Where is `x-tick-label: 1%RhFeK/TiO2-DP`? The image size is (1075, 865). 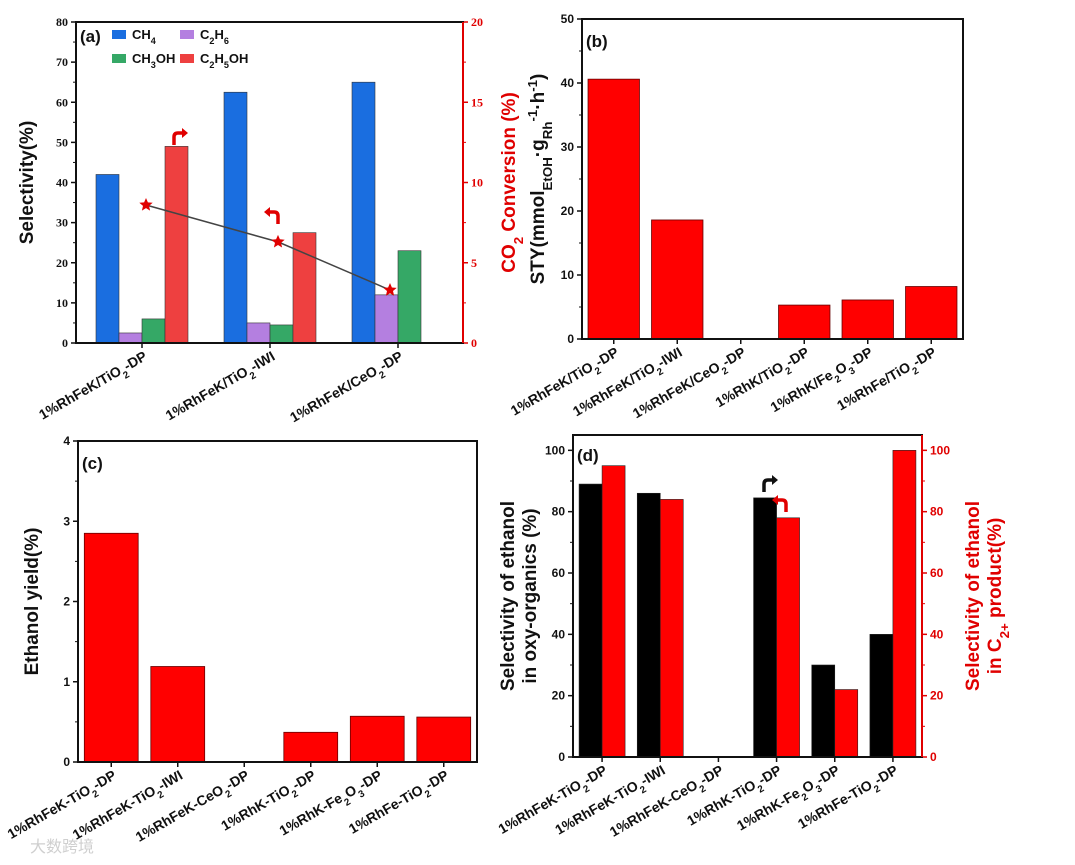
x-tick-label: 1%RhFeK/TiO2-DP is located at coordinates (94, 388).